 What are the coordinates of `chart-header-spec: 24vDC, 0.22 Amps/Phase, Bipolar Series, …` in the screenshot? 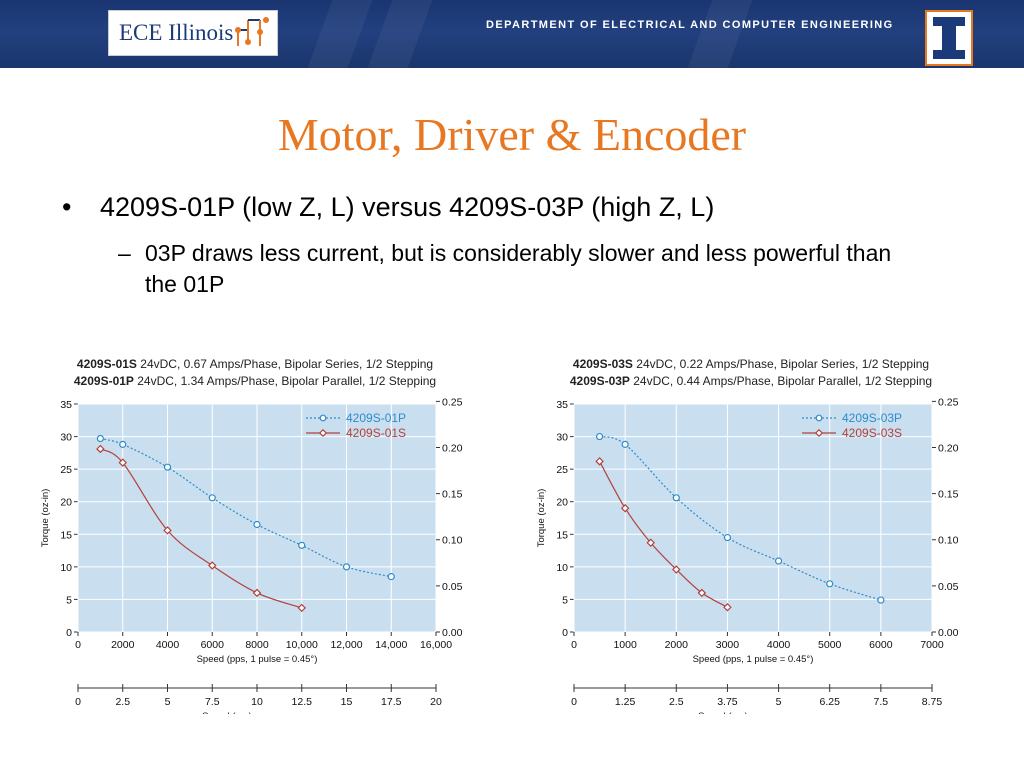 It's located at (781, 364).